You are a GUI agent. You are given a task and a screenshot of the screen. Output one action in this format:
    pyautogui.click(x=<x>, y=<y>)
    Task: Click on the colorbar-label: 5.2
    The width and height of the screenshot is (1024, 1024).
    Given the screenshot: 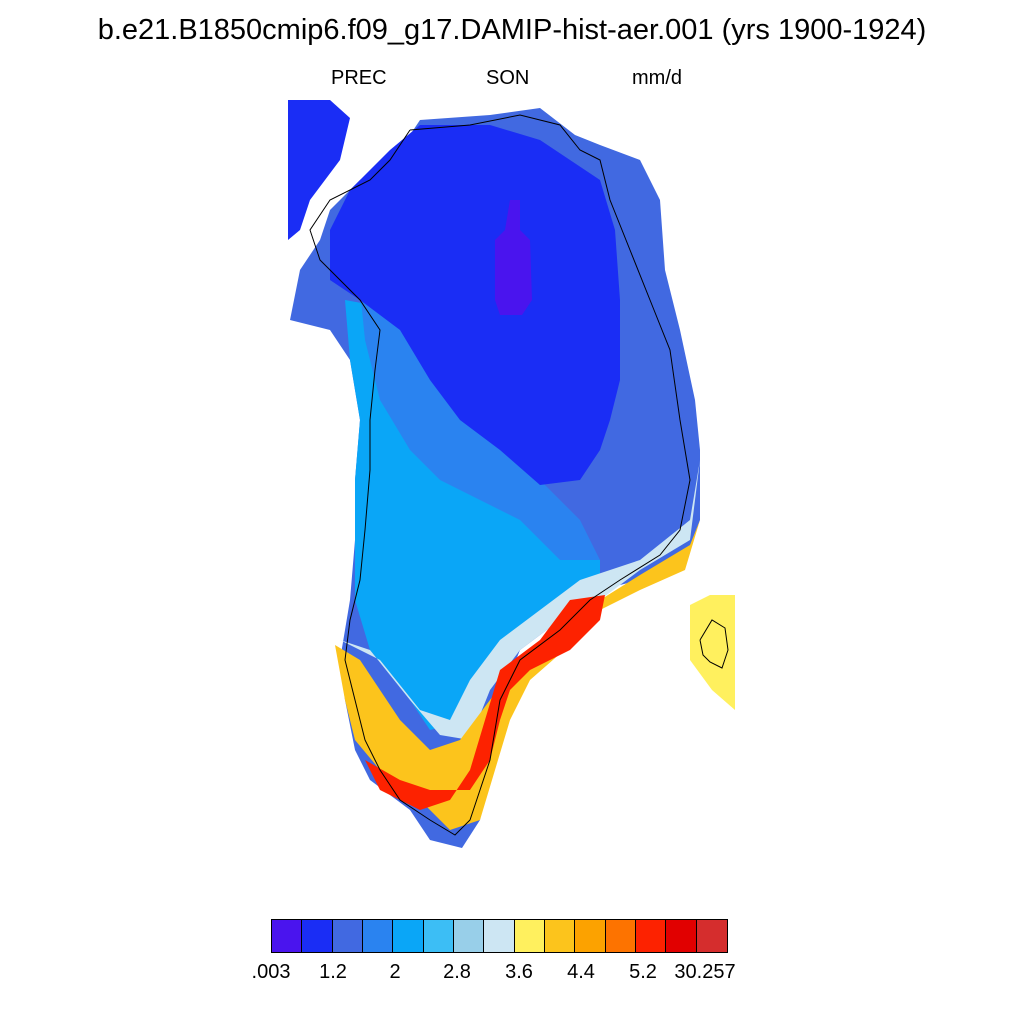 What is the action you would take?
    pyautogui.click(x=643, y=972)
    